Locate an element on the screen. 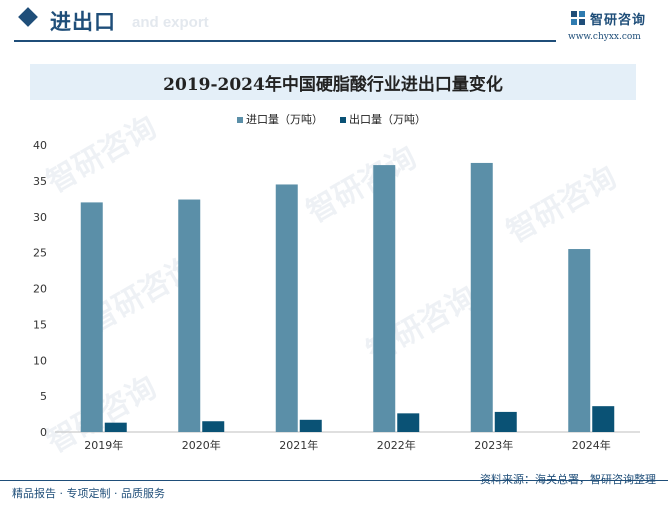  source-note: 资料来源：海关总署，智研咨询整理 is located at coordinates (568, 479).